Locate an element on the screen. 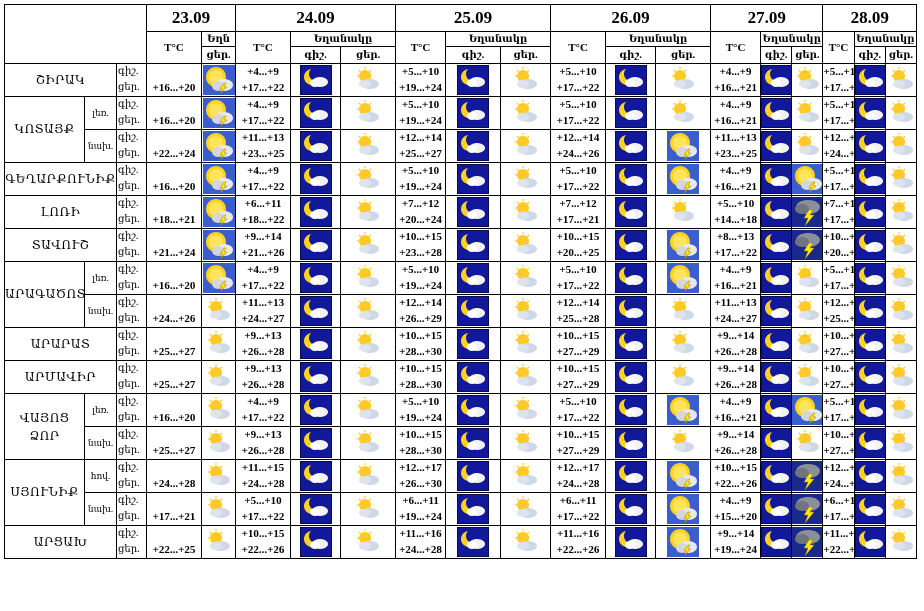 The image size is (924, 611). temperature-cell: +25...+27 is located at coordinates (174, 344).